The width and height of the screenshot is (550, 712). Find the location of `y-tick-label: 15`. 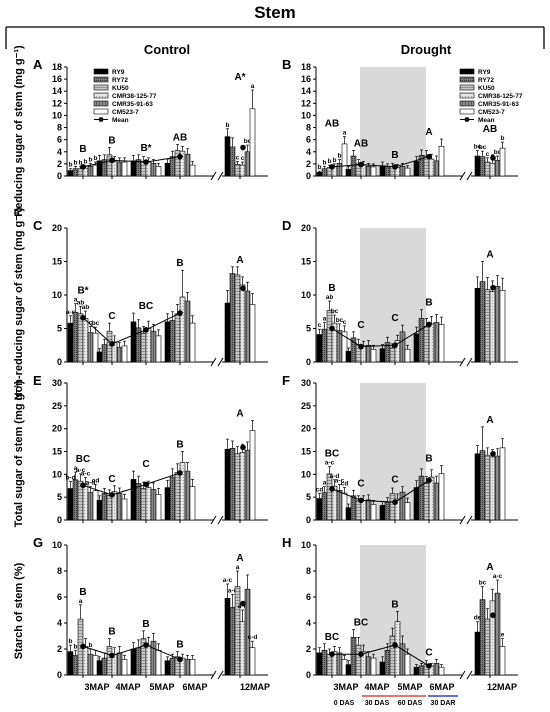

y-tick-label: 15 is located at coordinates (306, 452).